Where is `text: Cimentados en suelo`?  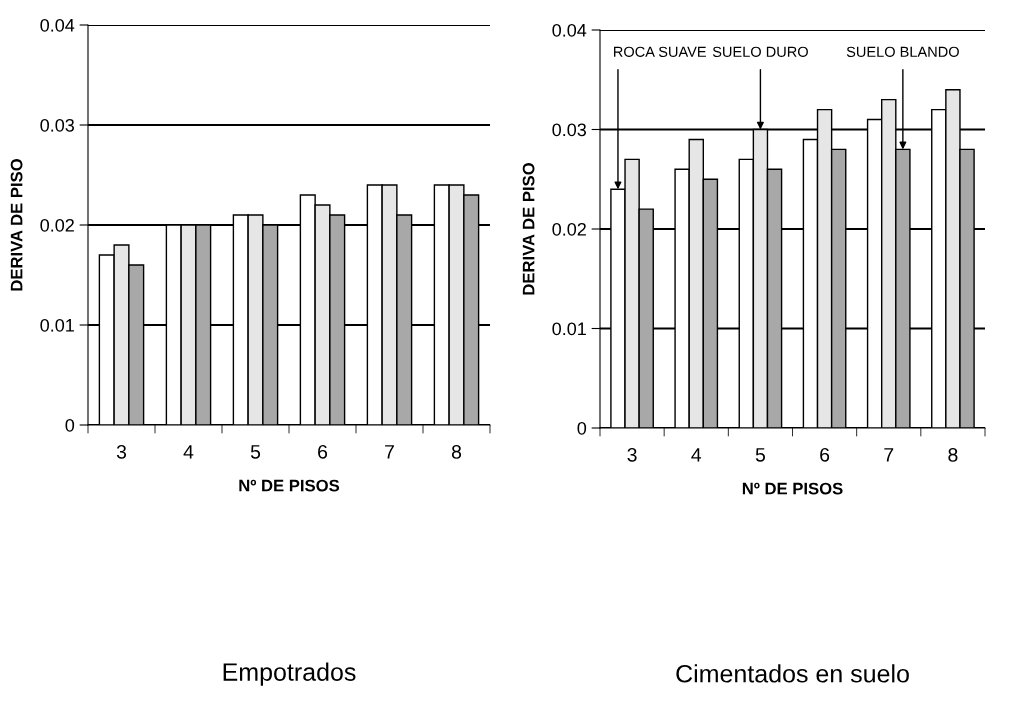 text: Cimentados en suelo is located at coordinates (792, 673).